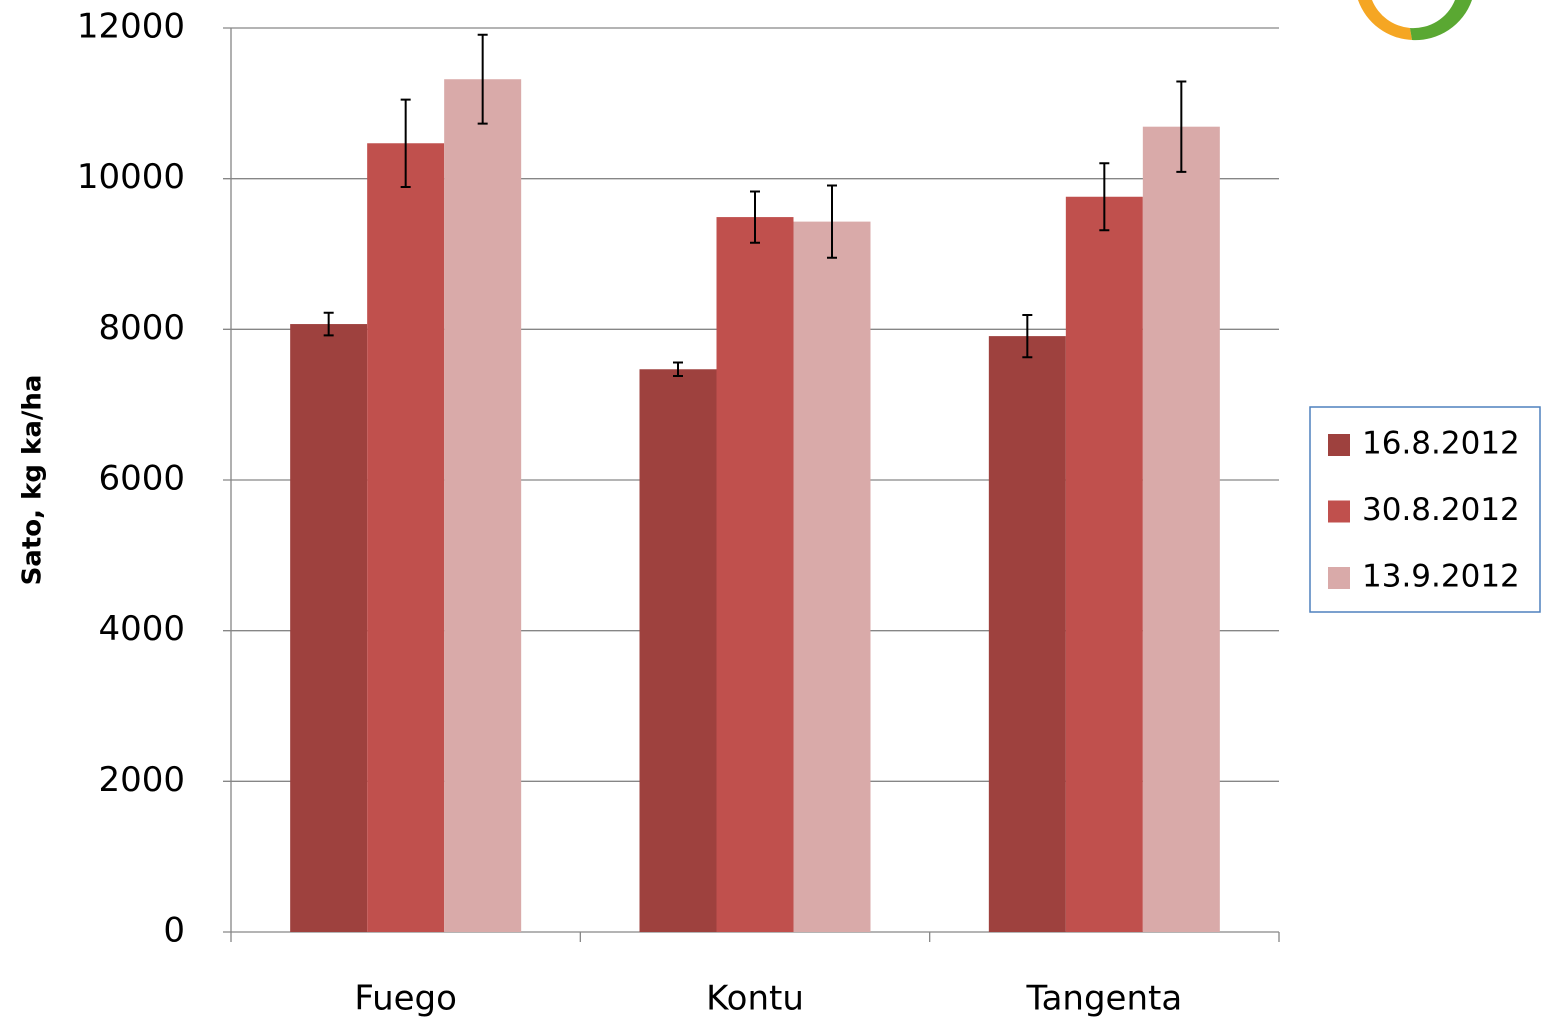 Image resolution: width=1541 pixels, height=1018 pixels. Describe the element at coordinates (755, 998) in the screenshot. I see `x-tick-label: Kontu` at that location.